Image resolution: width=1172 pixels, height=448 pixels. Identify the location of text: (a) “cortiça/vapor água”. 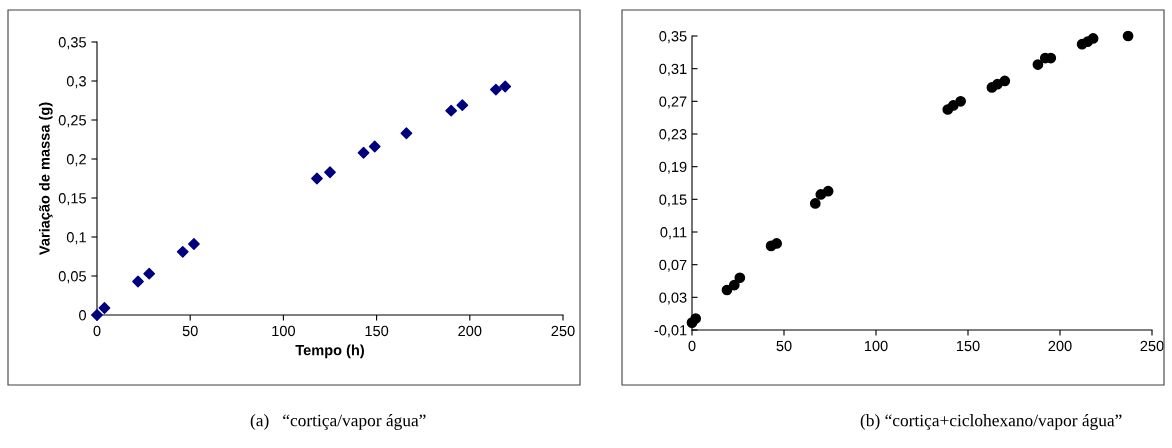
(338, 422).